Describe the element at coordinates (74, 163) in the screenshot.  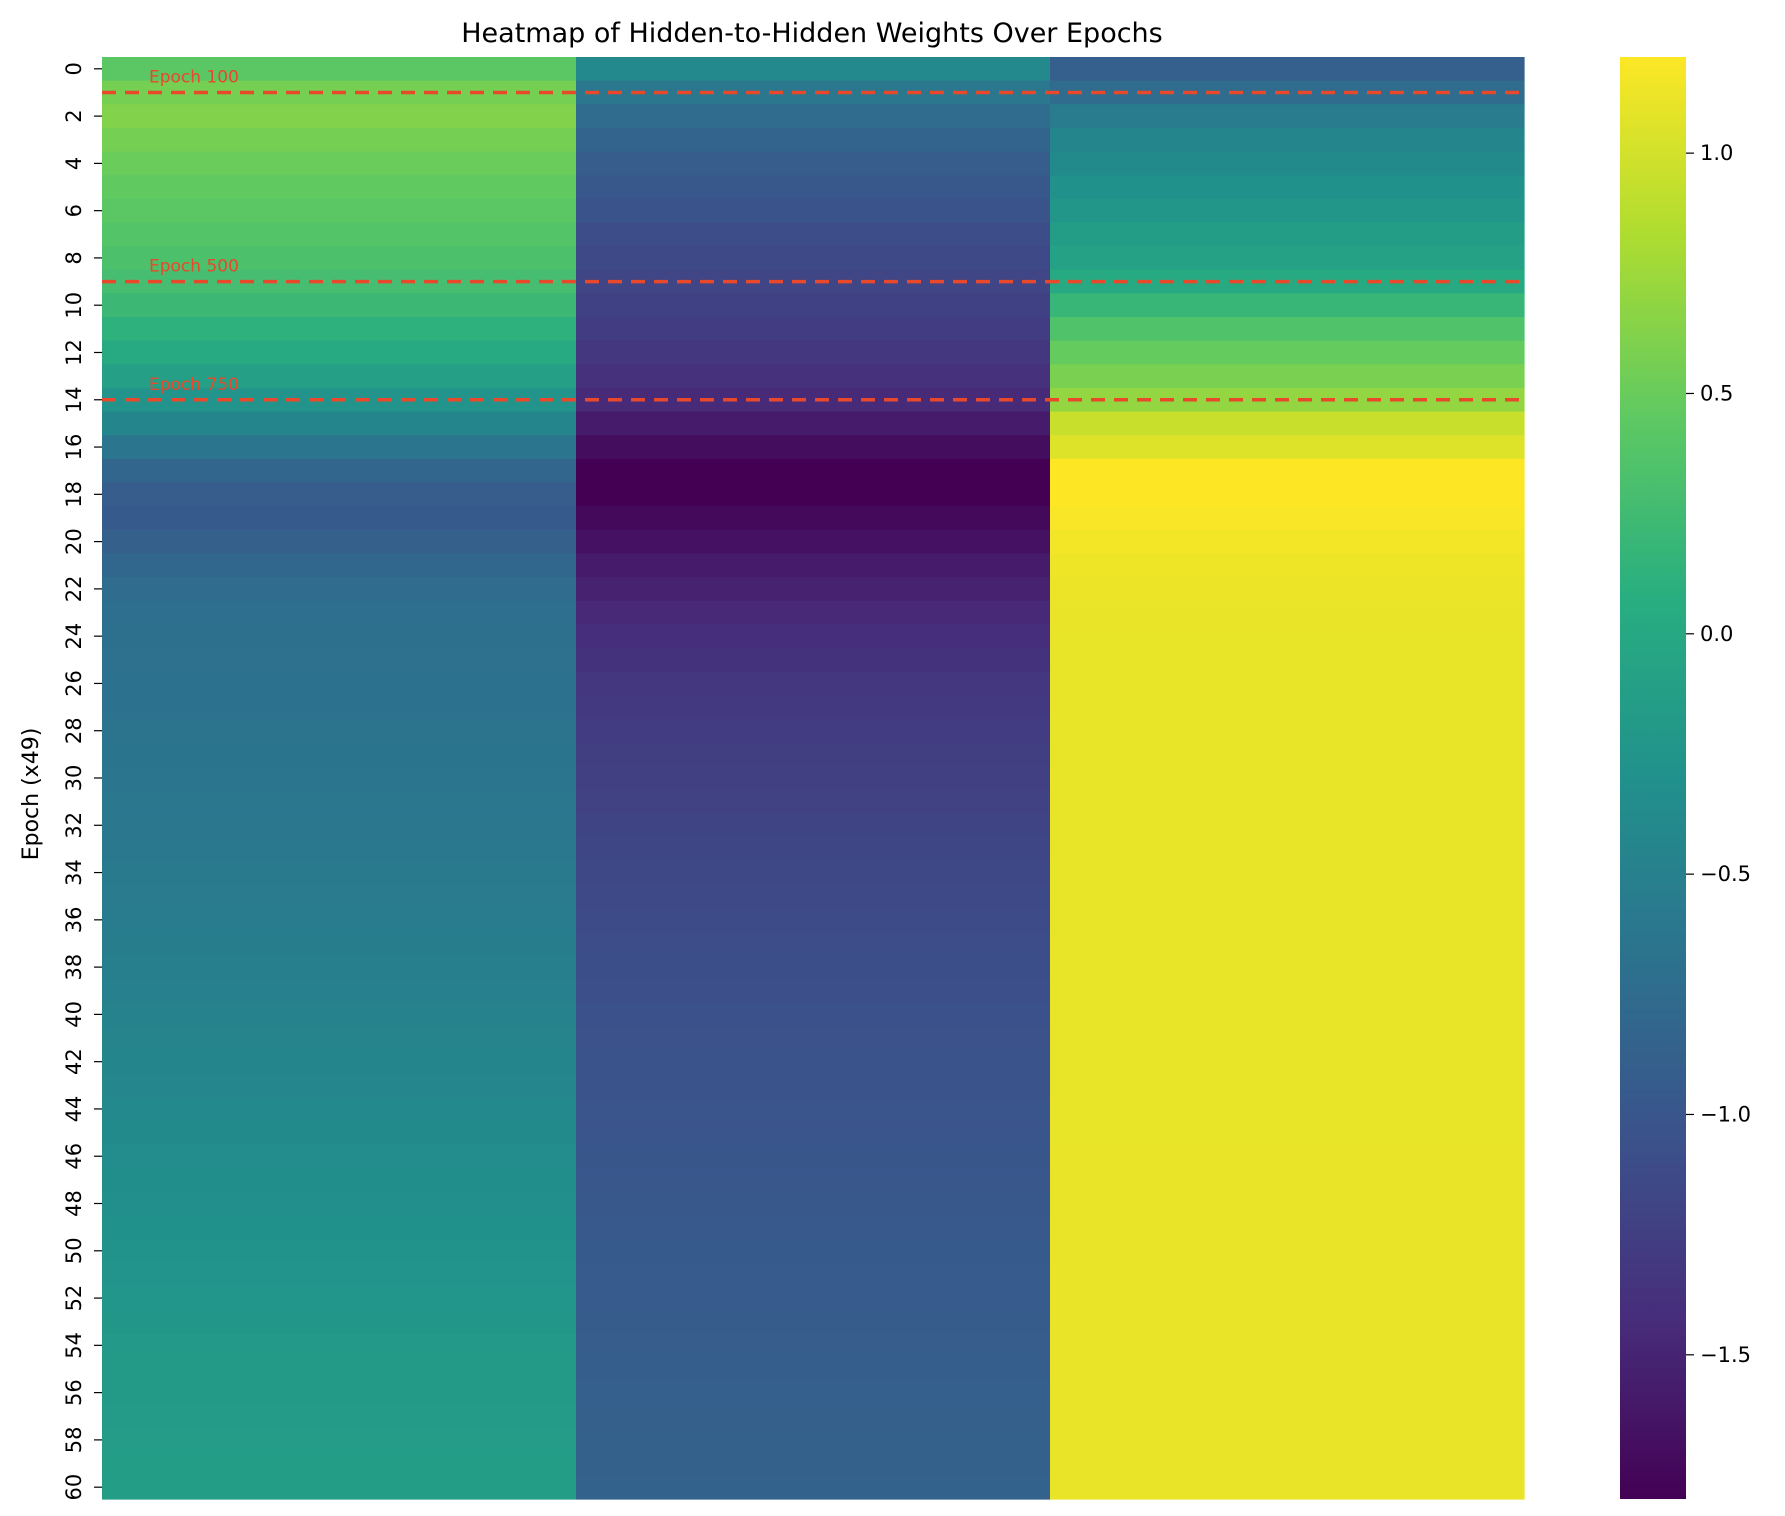
I see `y-tick-label: 4` at that location.